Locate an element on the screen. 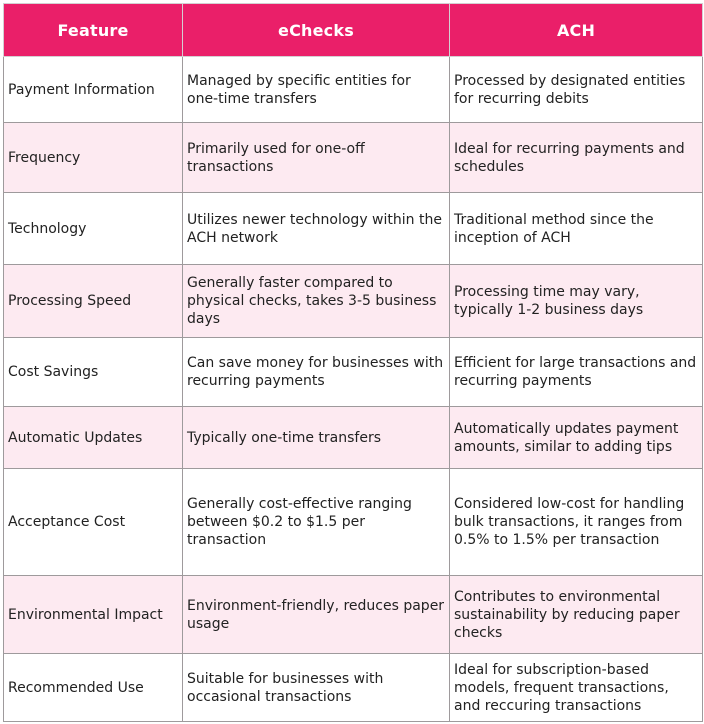 The height and width of the screenshot is (724, 704). header-echecks: eChecks is located at coordinates (316, 30).